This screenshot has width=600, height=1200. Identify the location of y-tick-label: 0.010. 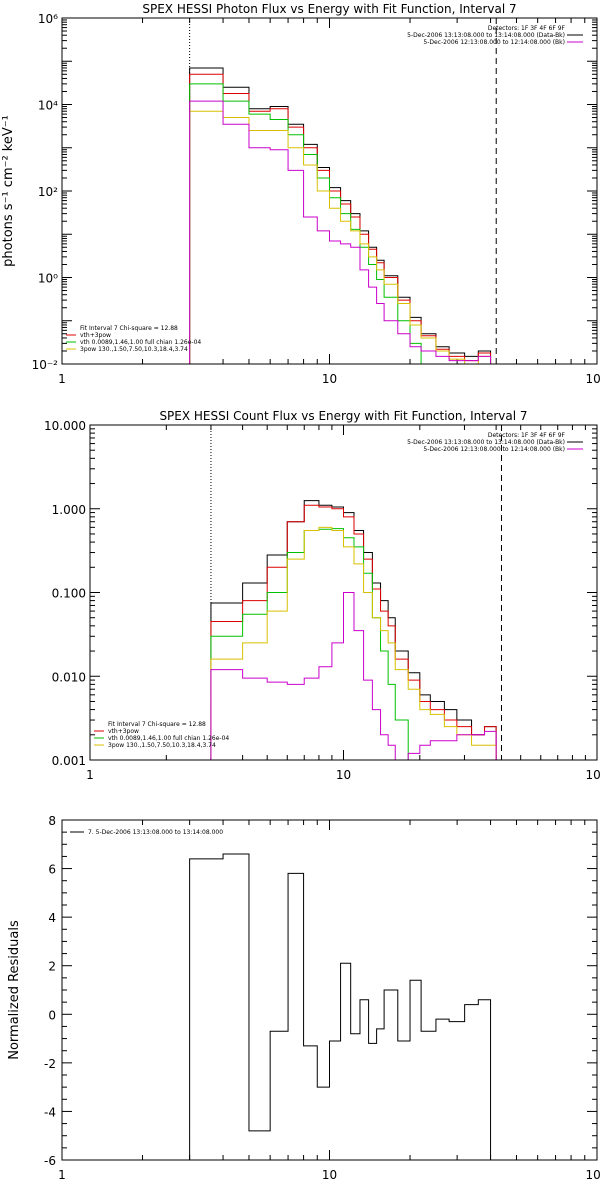
(69, 677).